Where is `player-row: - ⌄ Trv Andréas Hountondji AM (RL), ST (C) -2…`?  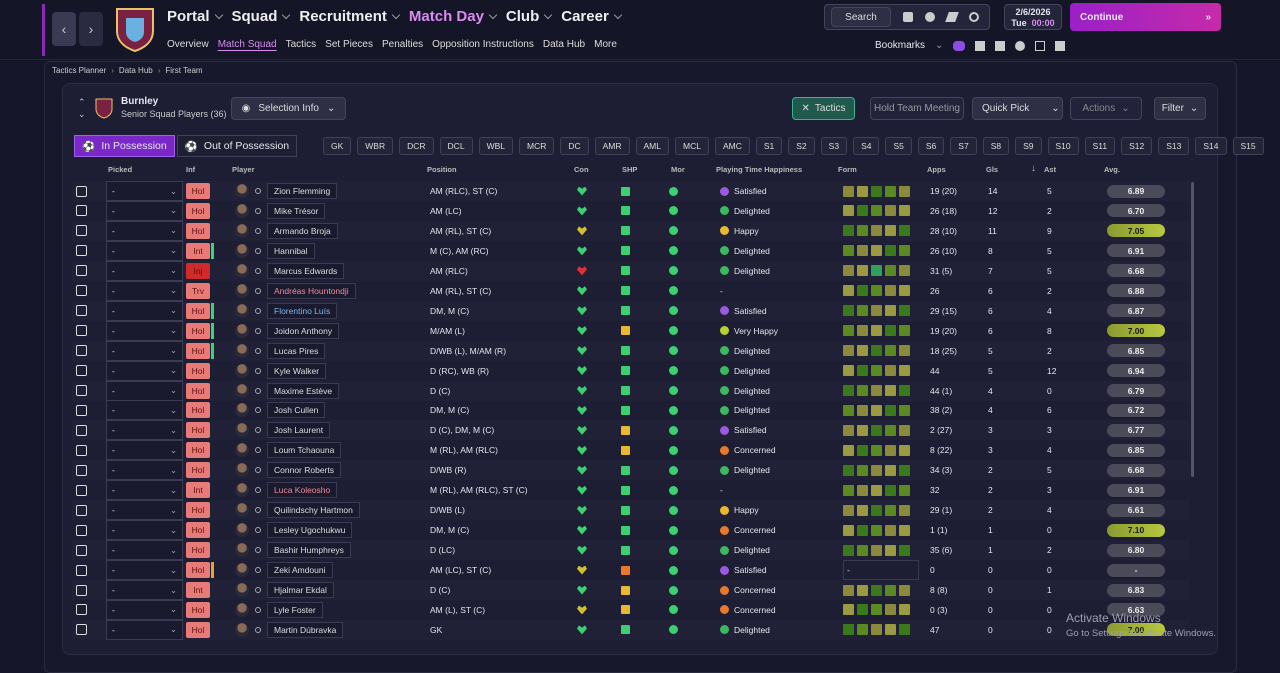
player-row: - ⌄ Trv Andréas Hountondji AM (RL), ST (C) -2… is located at coordinates (631, 290).